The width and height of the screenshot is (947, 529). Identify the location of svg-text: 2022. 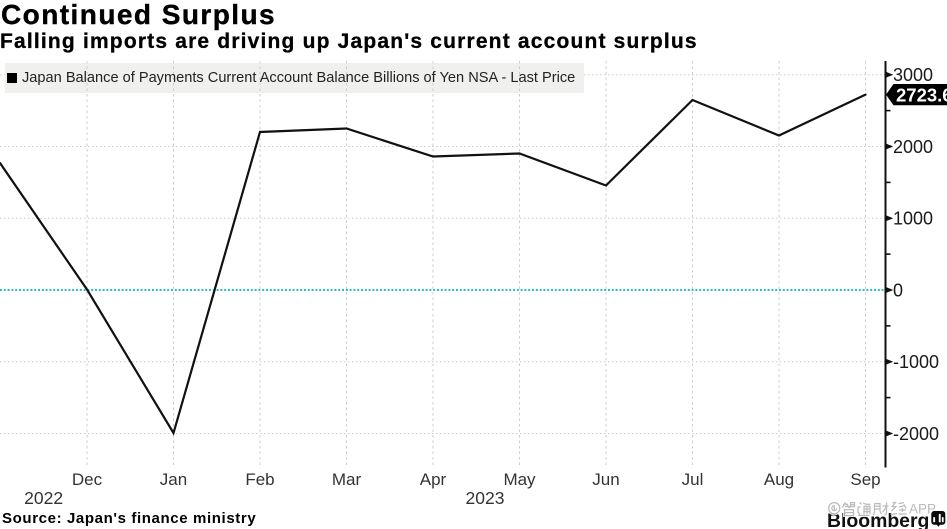
(43, 498).